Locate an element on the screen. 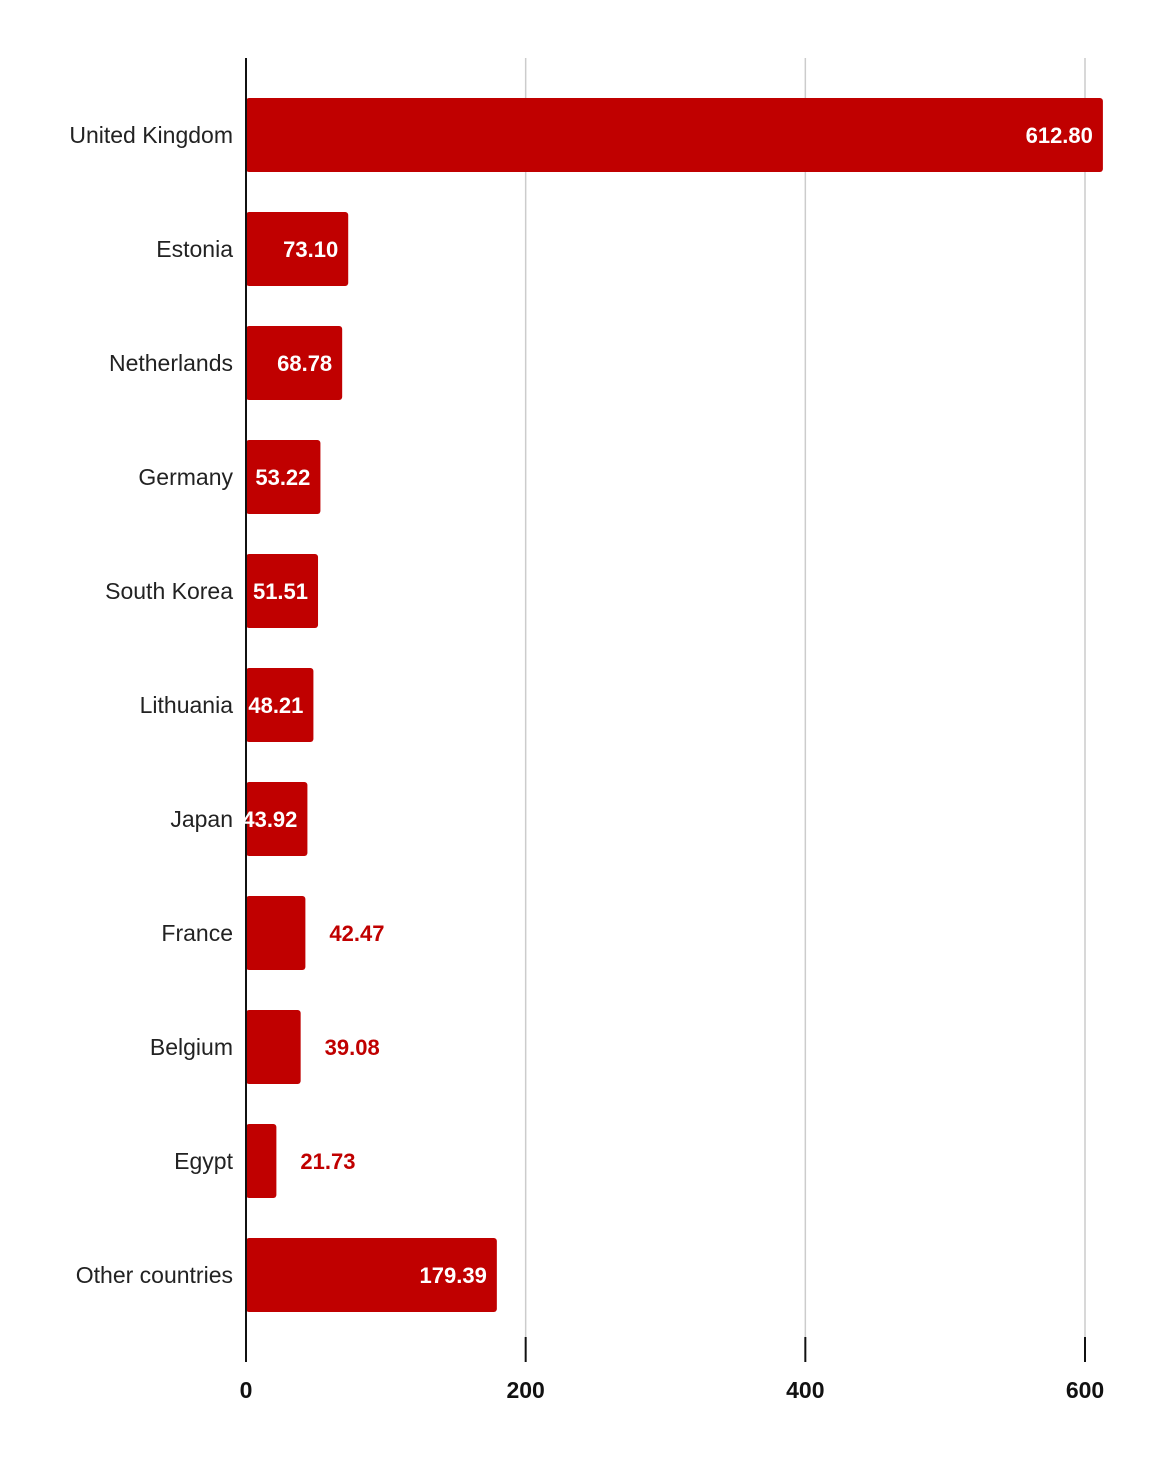  data-label: 53.22 is located at coordinates (282, 477).